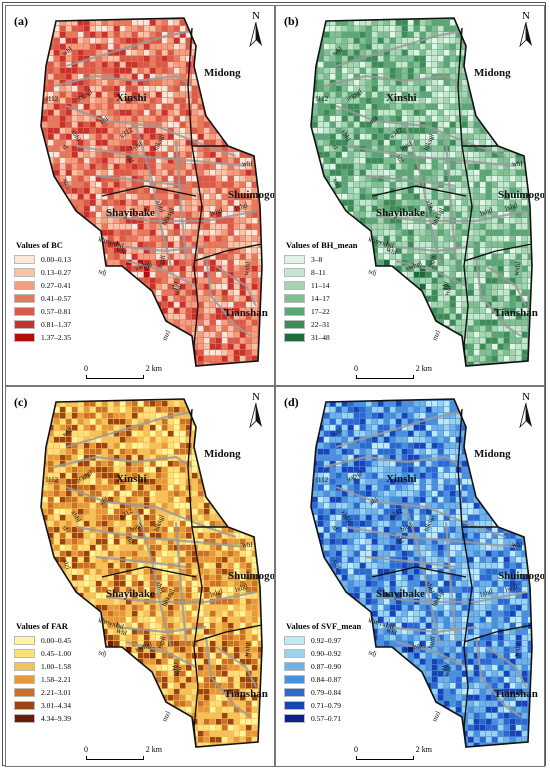  What do you see at coordinates (291, 21) in the screenshot?
I see `panel-label: (b)` at bounding box center [291, 21].